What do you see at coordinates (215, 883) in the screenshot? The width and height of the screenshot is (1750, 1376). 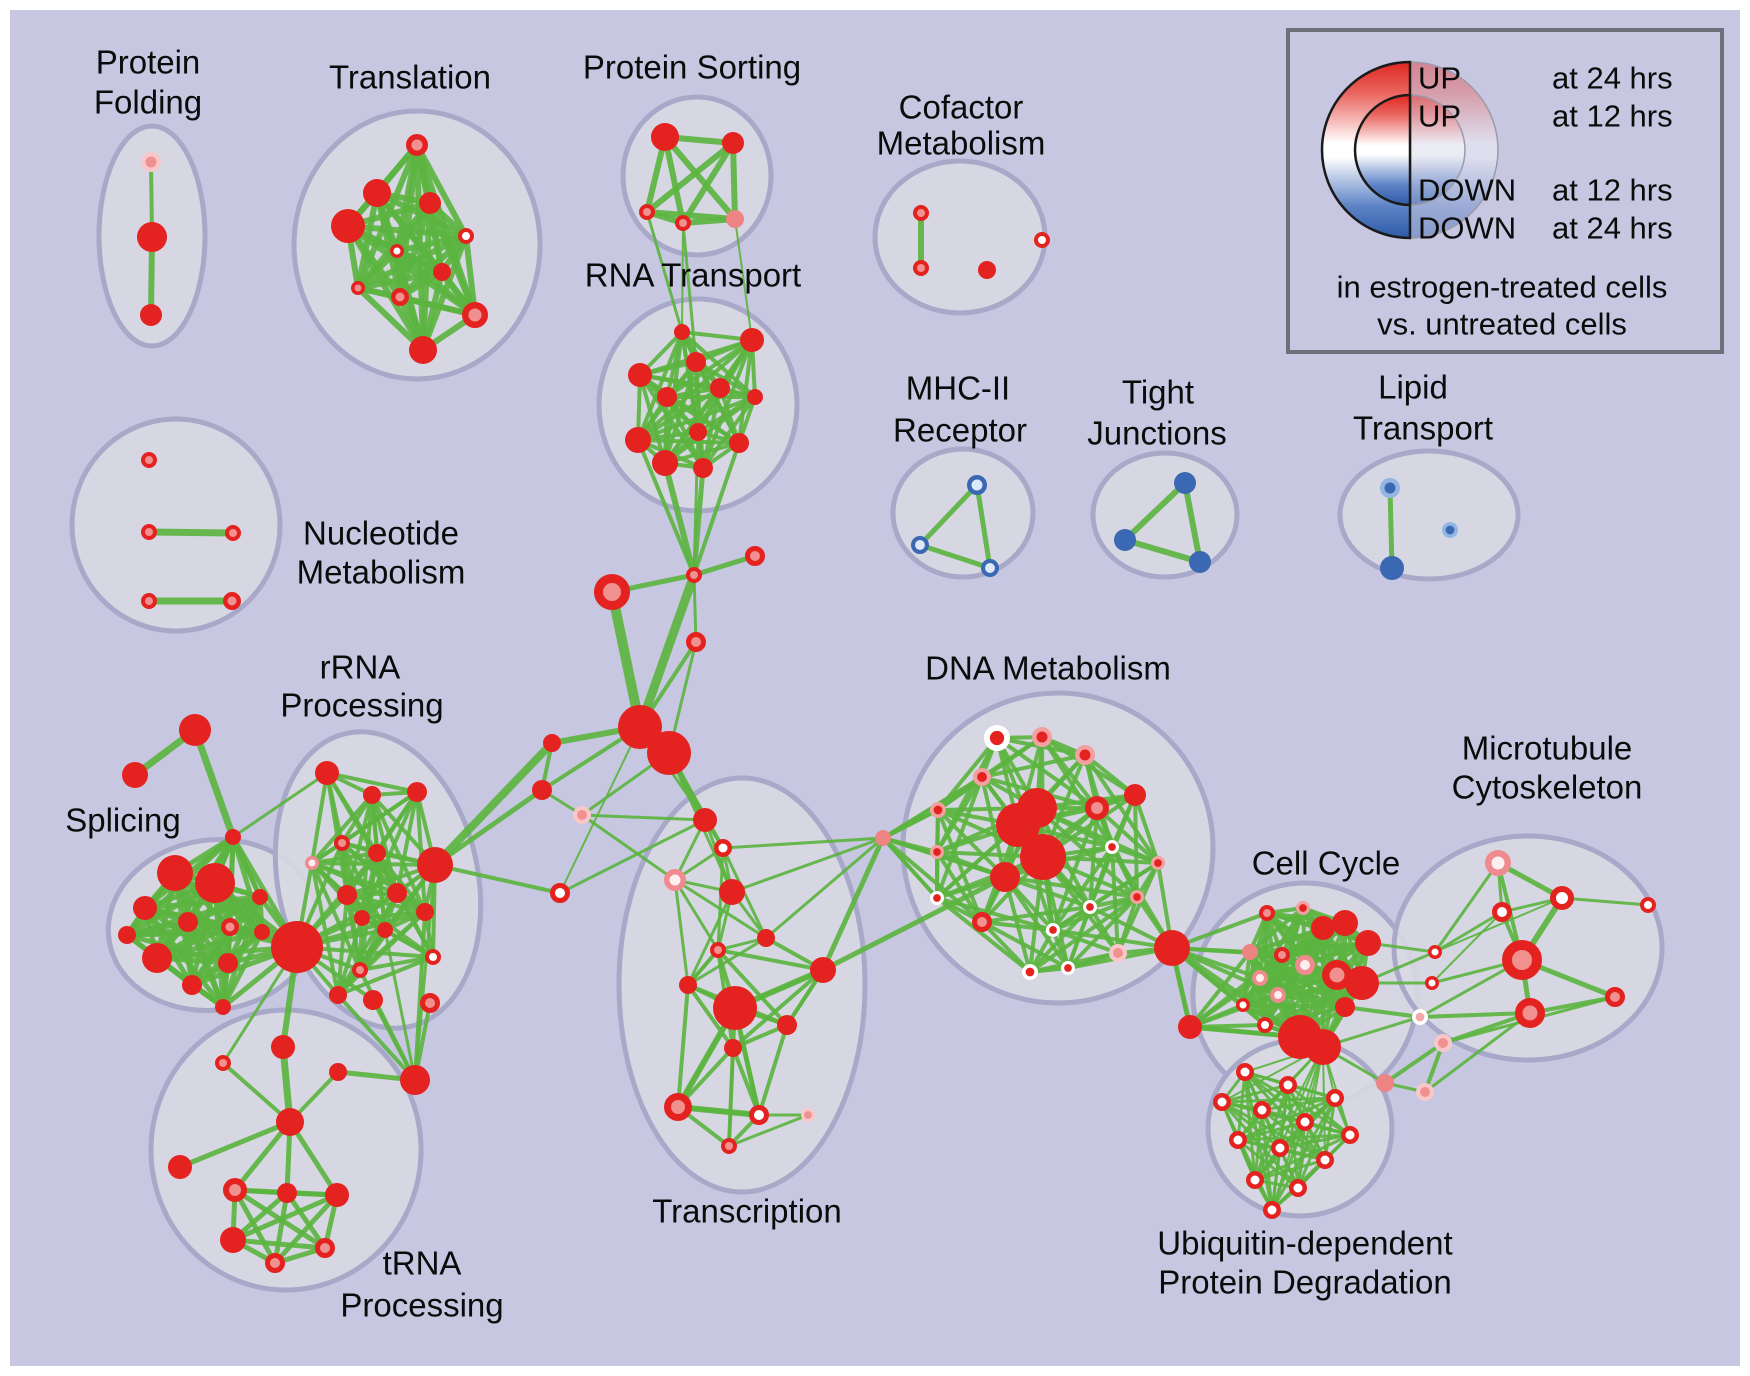 I see `network-node-sp2` at bounding box center [215, 883].